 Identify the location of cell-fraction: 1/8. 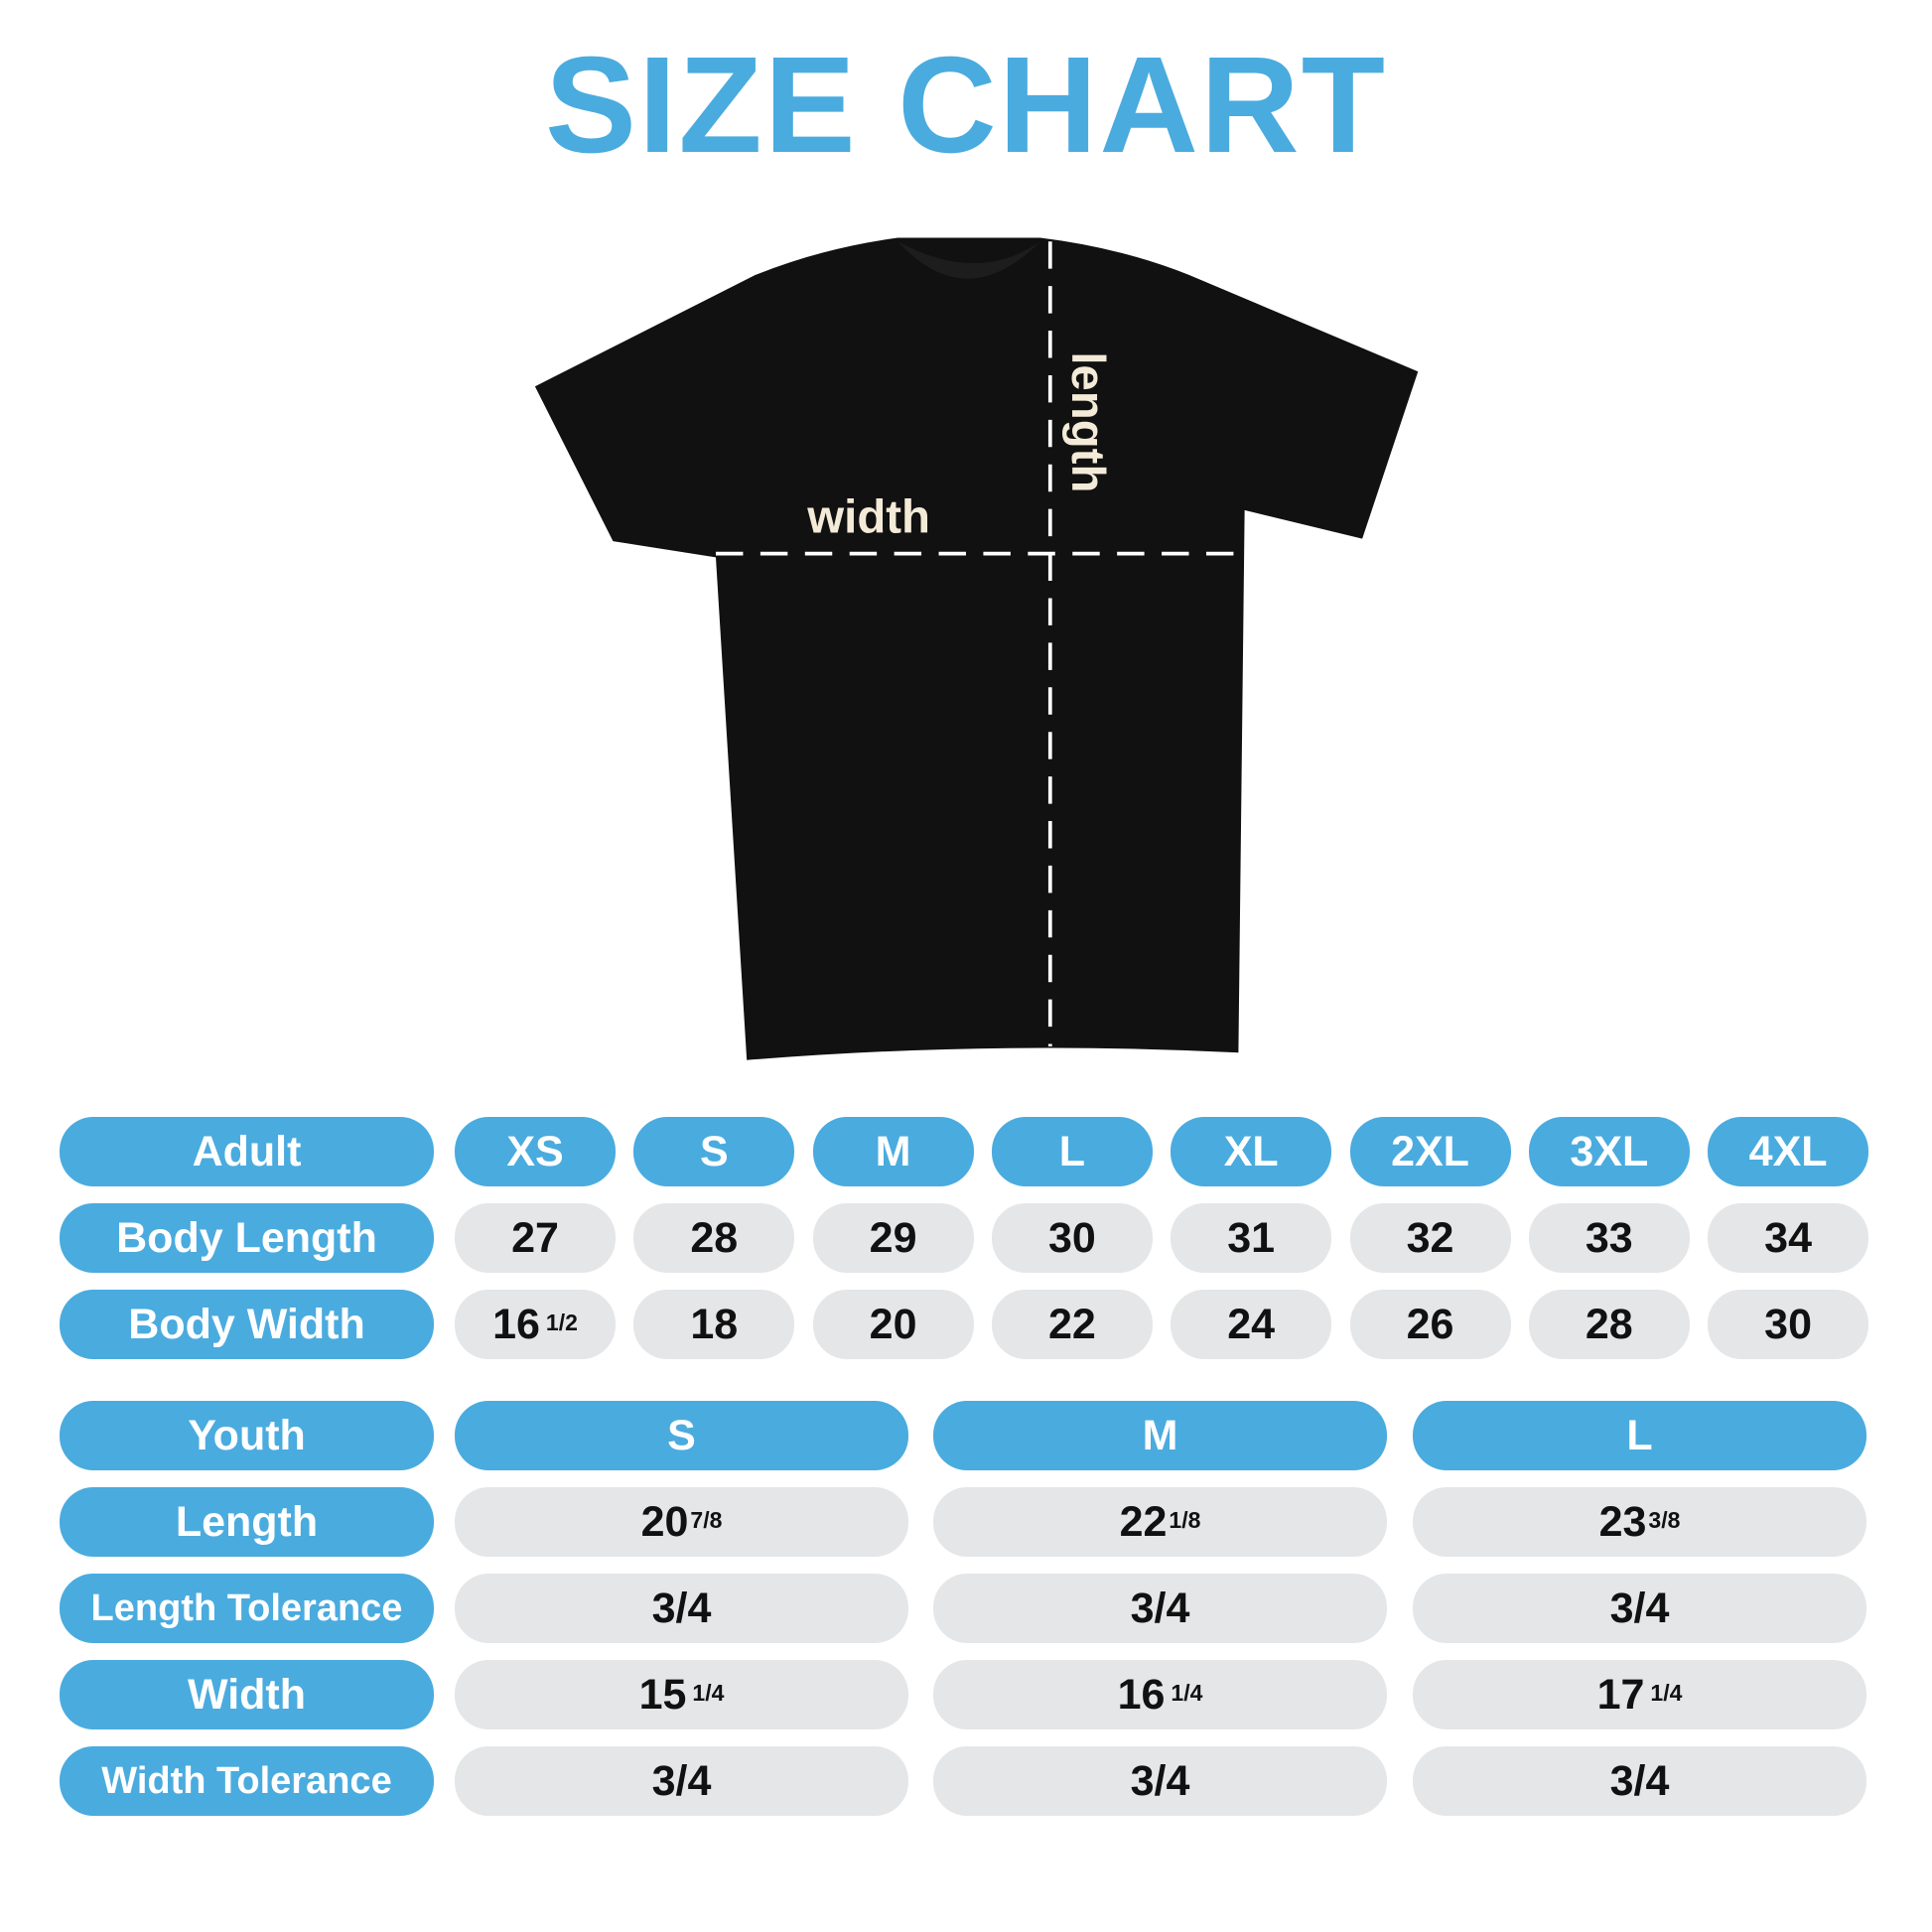
(1185, 1520).